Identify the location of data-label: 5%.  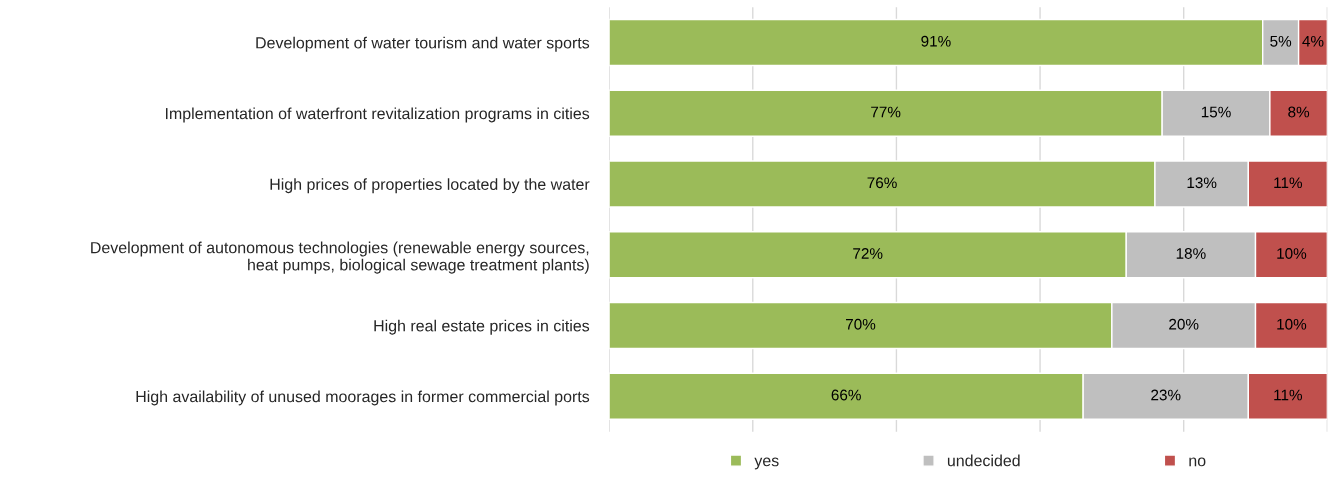
(1281, 41).